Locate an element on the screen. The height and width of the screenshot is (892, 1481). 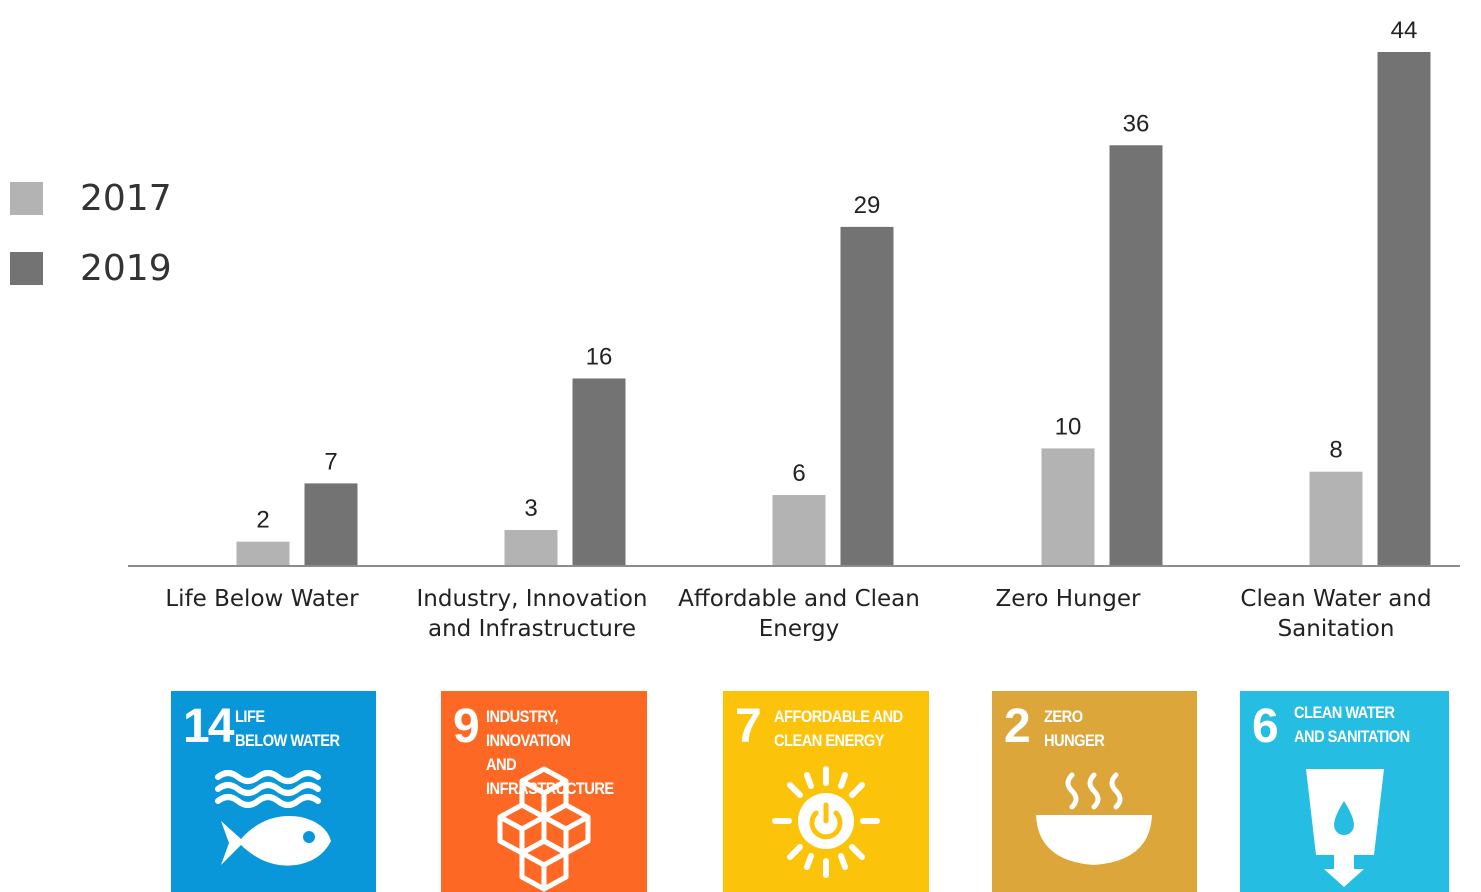
category-label: Zero Hunger is located at coordinates (1068, 599).